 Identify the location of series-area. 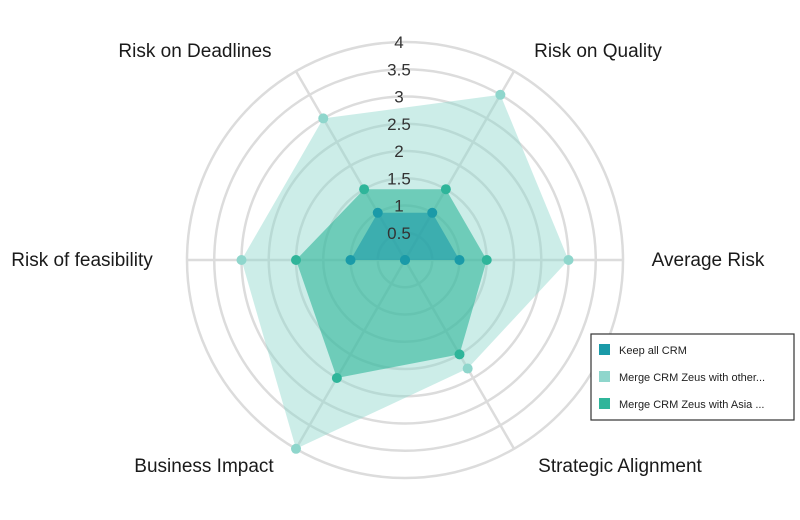
(405, 236).